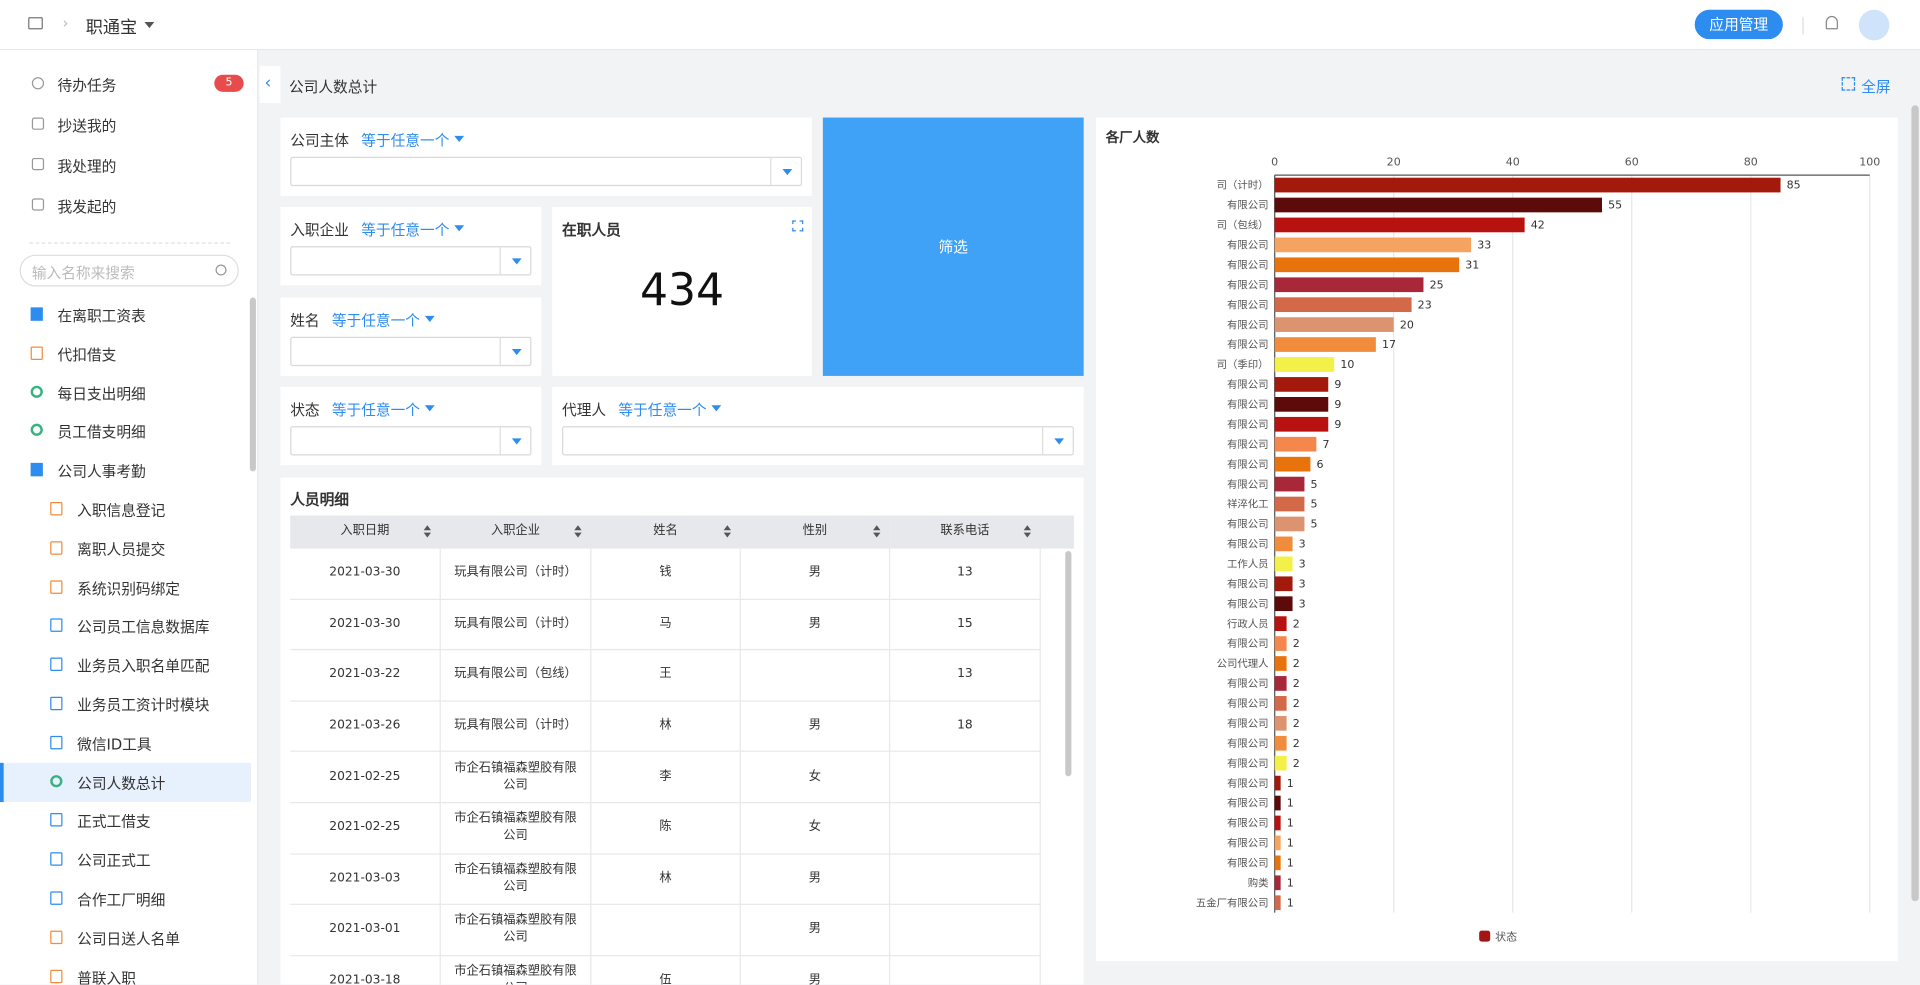 This screenshot has width=1920, height=985. Describe the element at coordinates (965, 931) in the screenshot. I see `table-cell` at that location.